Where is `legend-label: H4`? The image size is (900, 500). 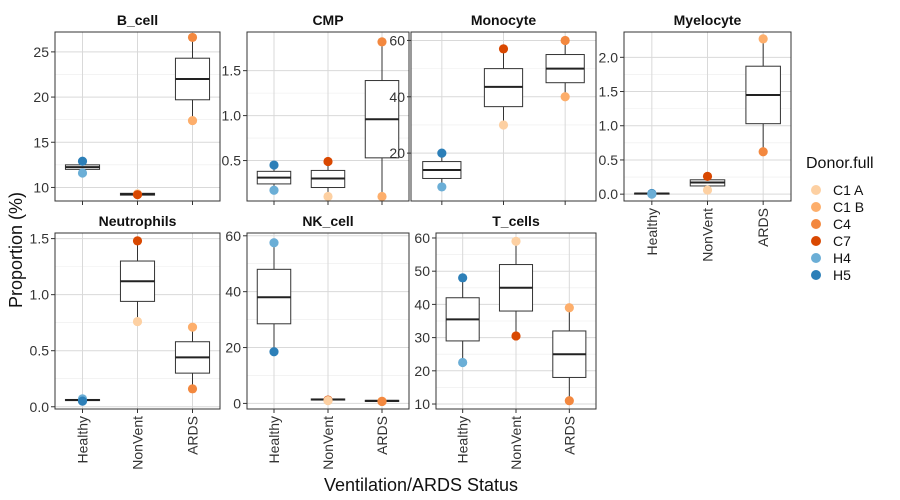 legend-label: H4 is located at coordinates (842, 258).